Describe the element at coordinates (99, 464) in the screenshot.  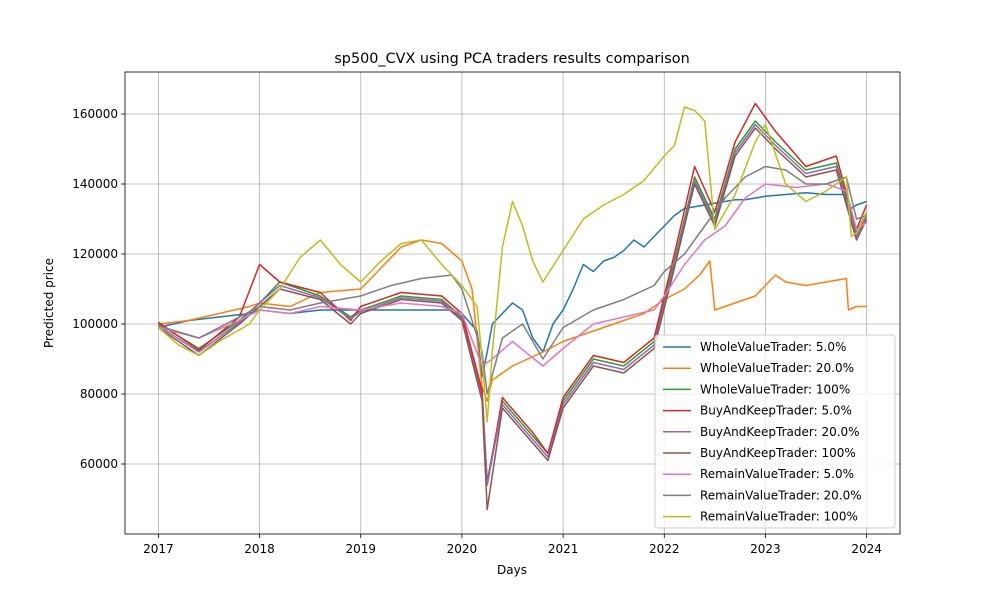
I see `y-tick-label: 60000` at that location.